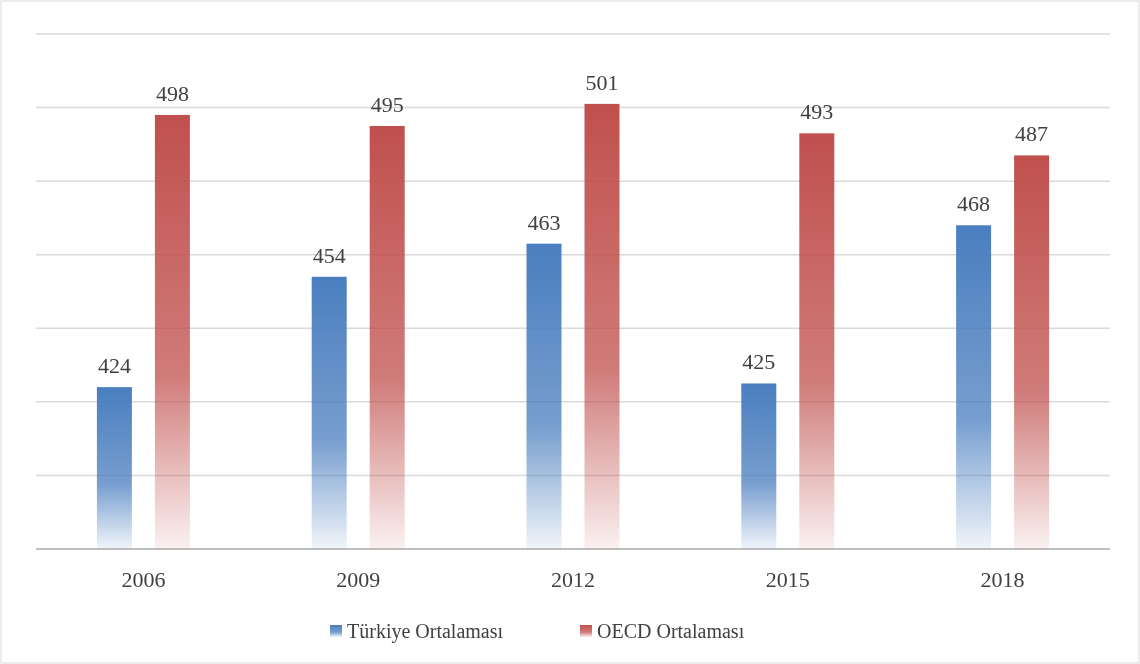 The image size is (1140, 664). I want to click on x-tick-label: 2006, so click(143, 579).